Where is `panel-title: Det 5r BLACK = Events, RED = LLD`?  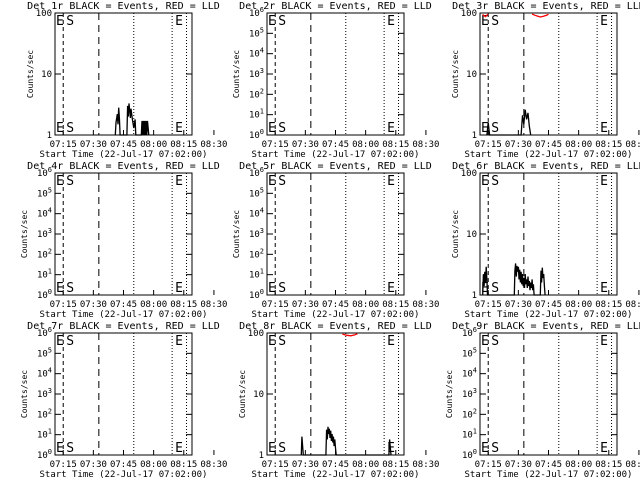
panel-title: Det 5r BLACK = Events, RED = LLD is located at coordinates (335, 166).